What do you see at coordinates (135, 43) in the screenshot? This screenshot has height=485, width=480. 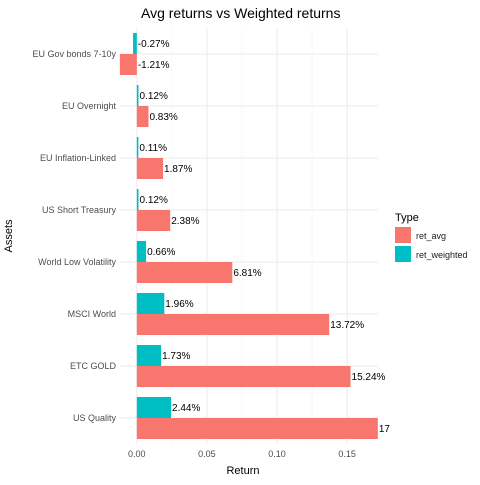 I see `bar-ret-weighted-eu-gov-bonds-7-10y` at bounding box center [135, 43].